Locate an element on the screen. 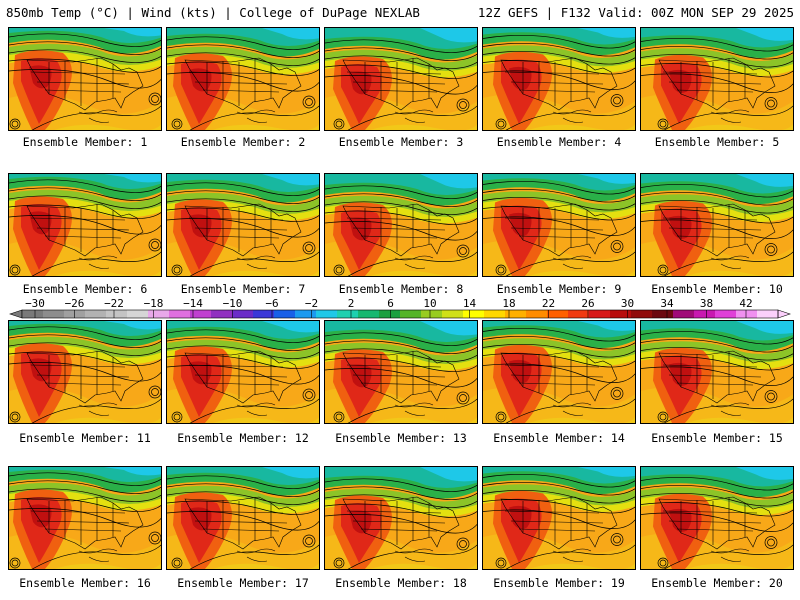 The width and height of the screenshot is (800, 600). colorbar-tick-label: −14 is located at coordinates (193, 303).